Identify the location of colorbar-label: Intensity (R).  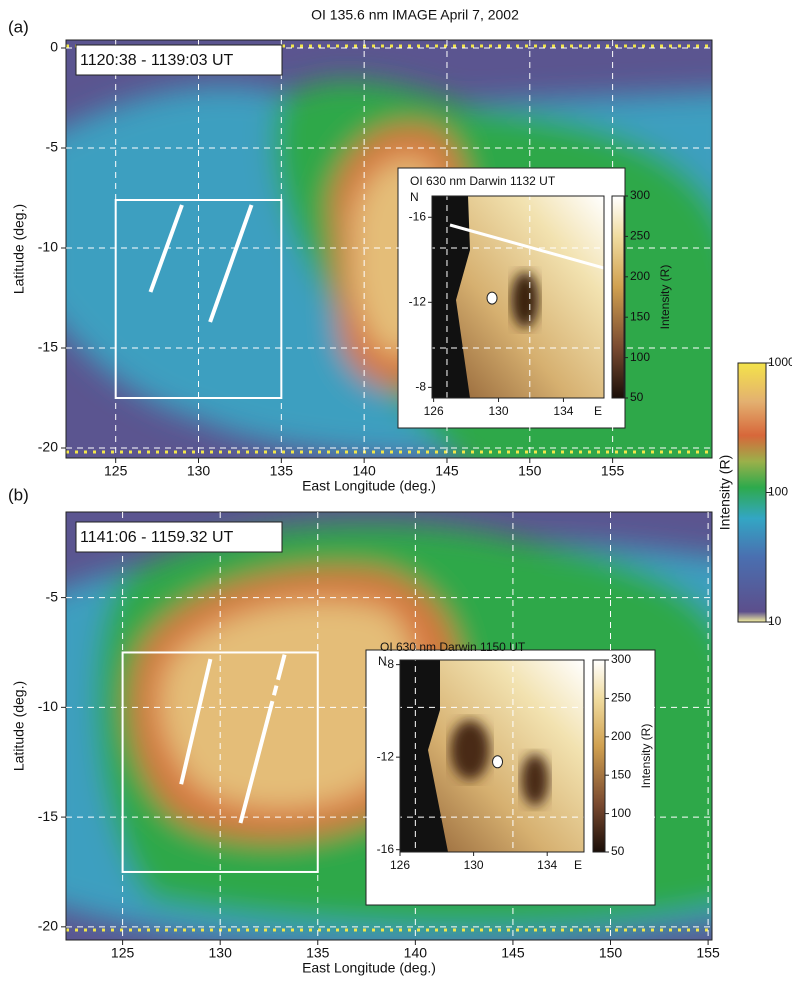
(725, 492).